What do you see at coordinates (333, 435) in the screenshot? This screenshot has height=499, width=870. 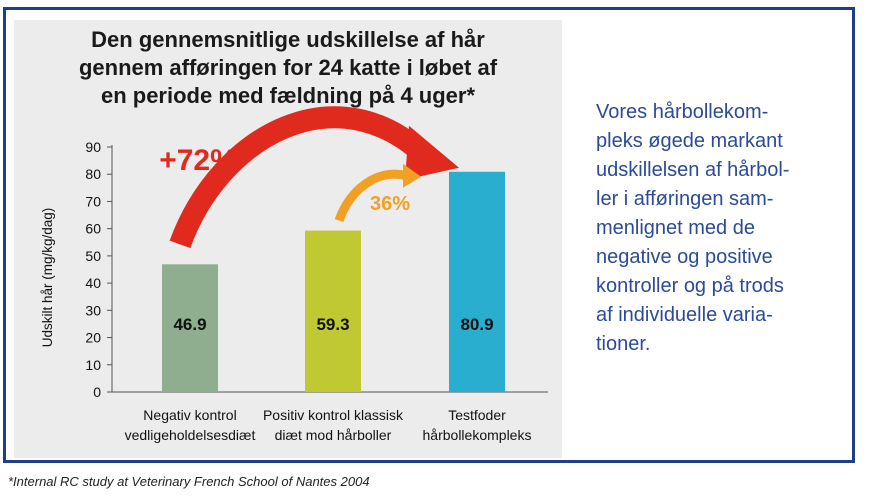 I see `x-tick-label: diæt mod hårboller` at bounding box center [333, 435].